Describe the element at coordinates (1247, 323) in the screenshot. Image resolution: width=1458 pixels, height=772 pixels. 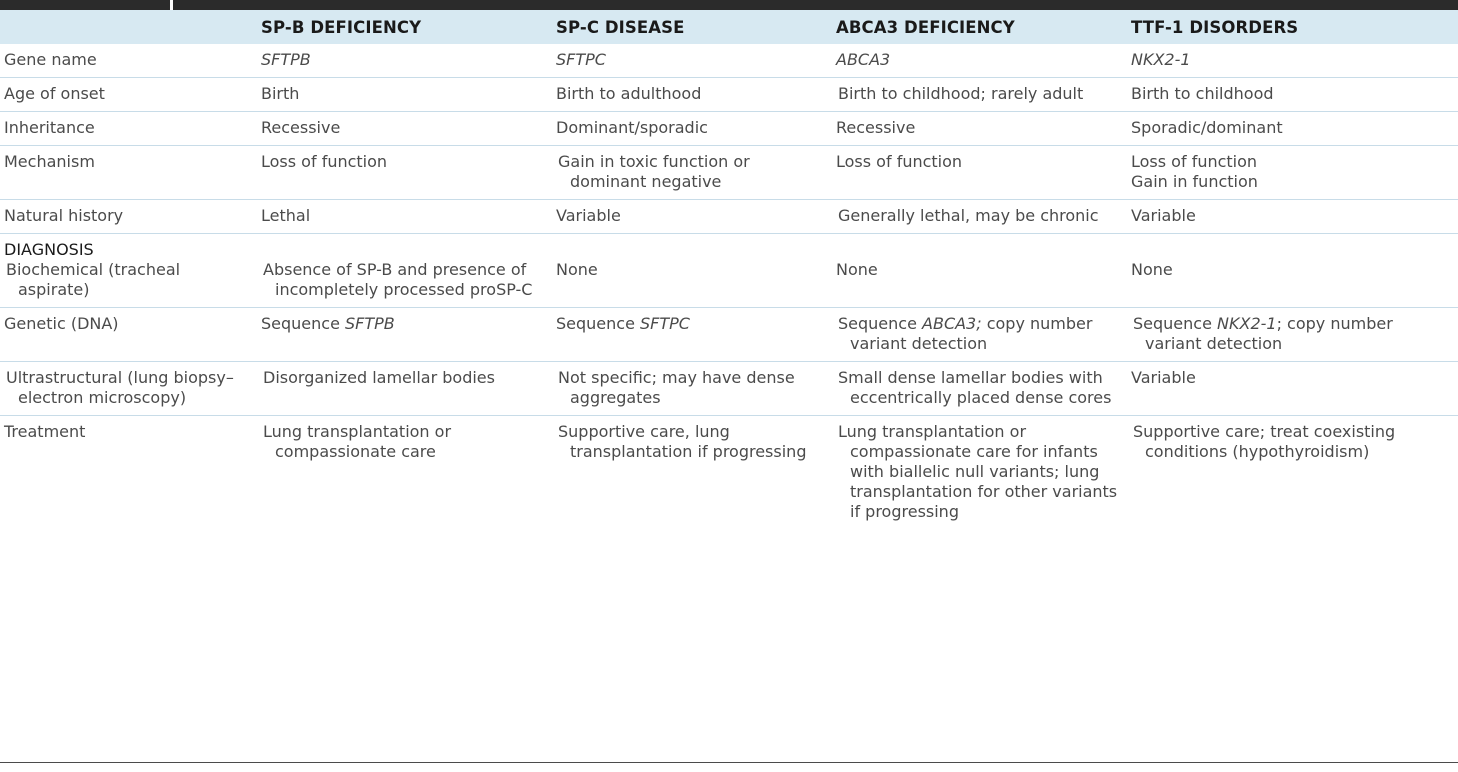
I see `gene-italic: NKX2-1` at that location.